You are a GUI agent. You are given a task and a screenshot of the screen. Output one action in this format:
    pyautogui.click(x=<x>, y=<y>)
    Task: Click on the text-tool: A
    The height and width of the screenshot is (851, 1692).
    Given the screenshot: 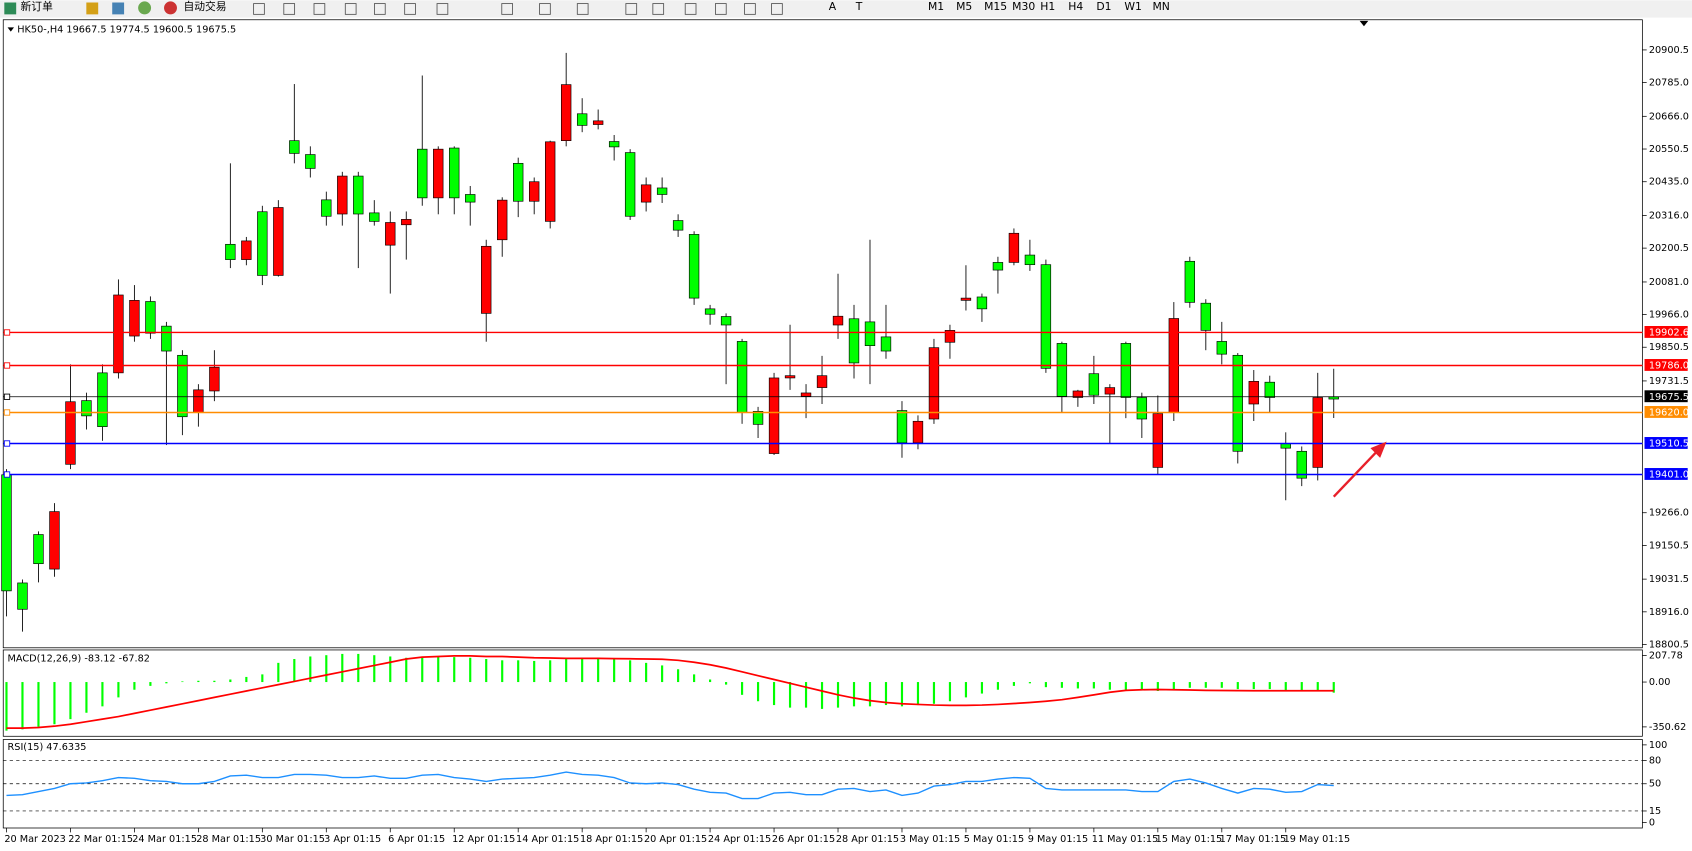 What is the action you would take?
    pyautogui.click(x=833, y=6)
    